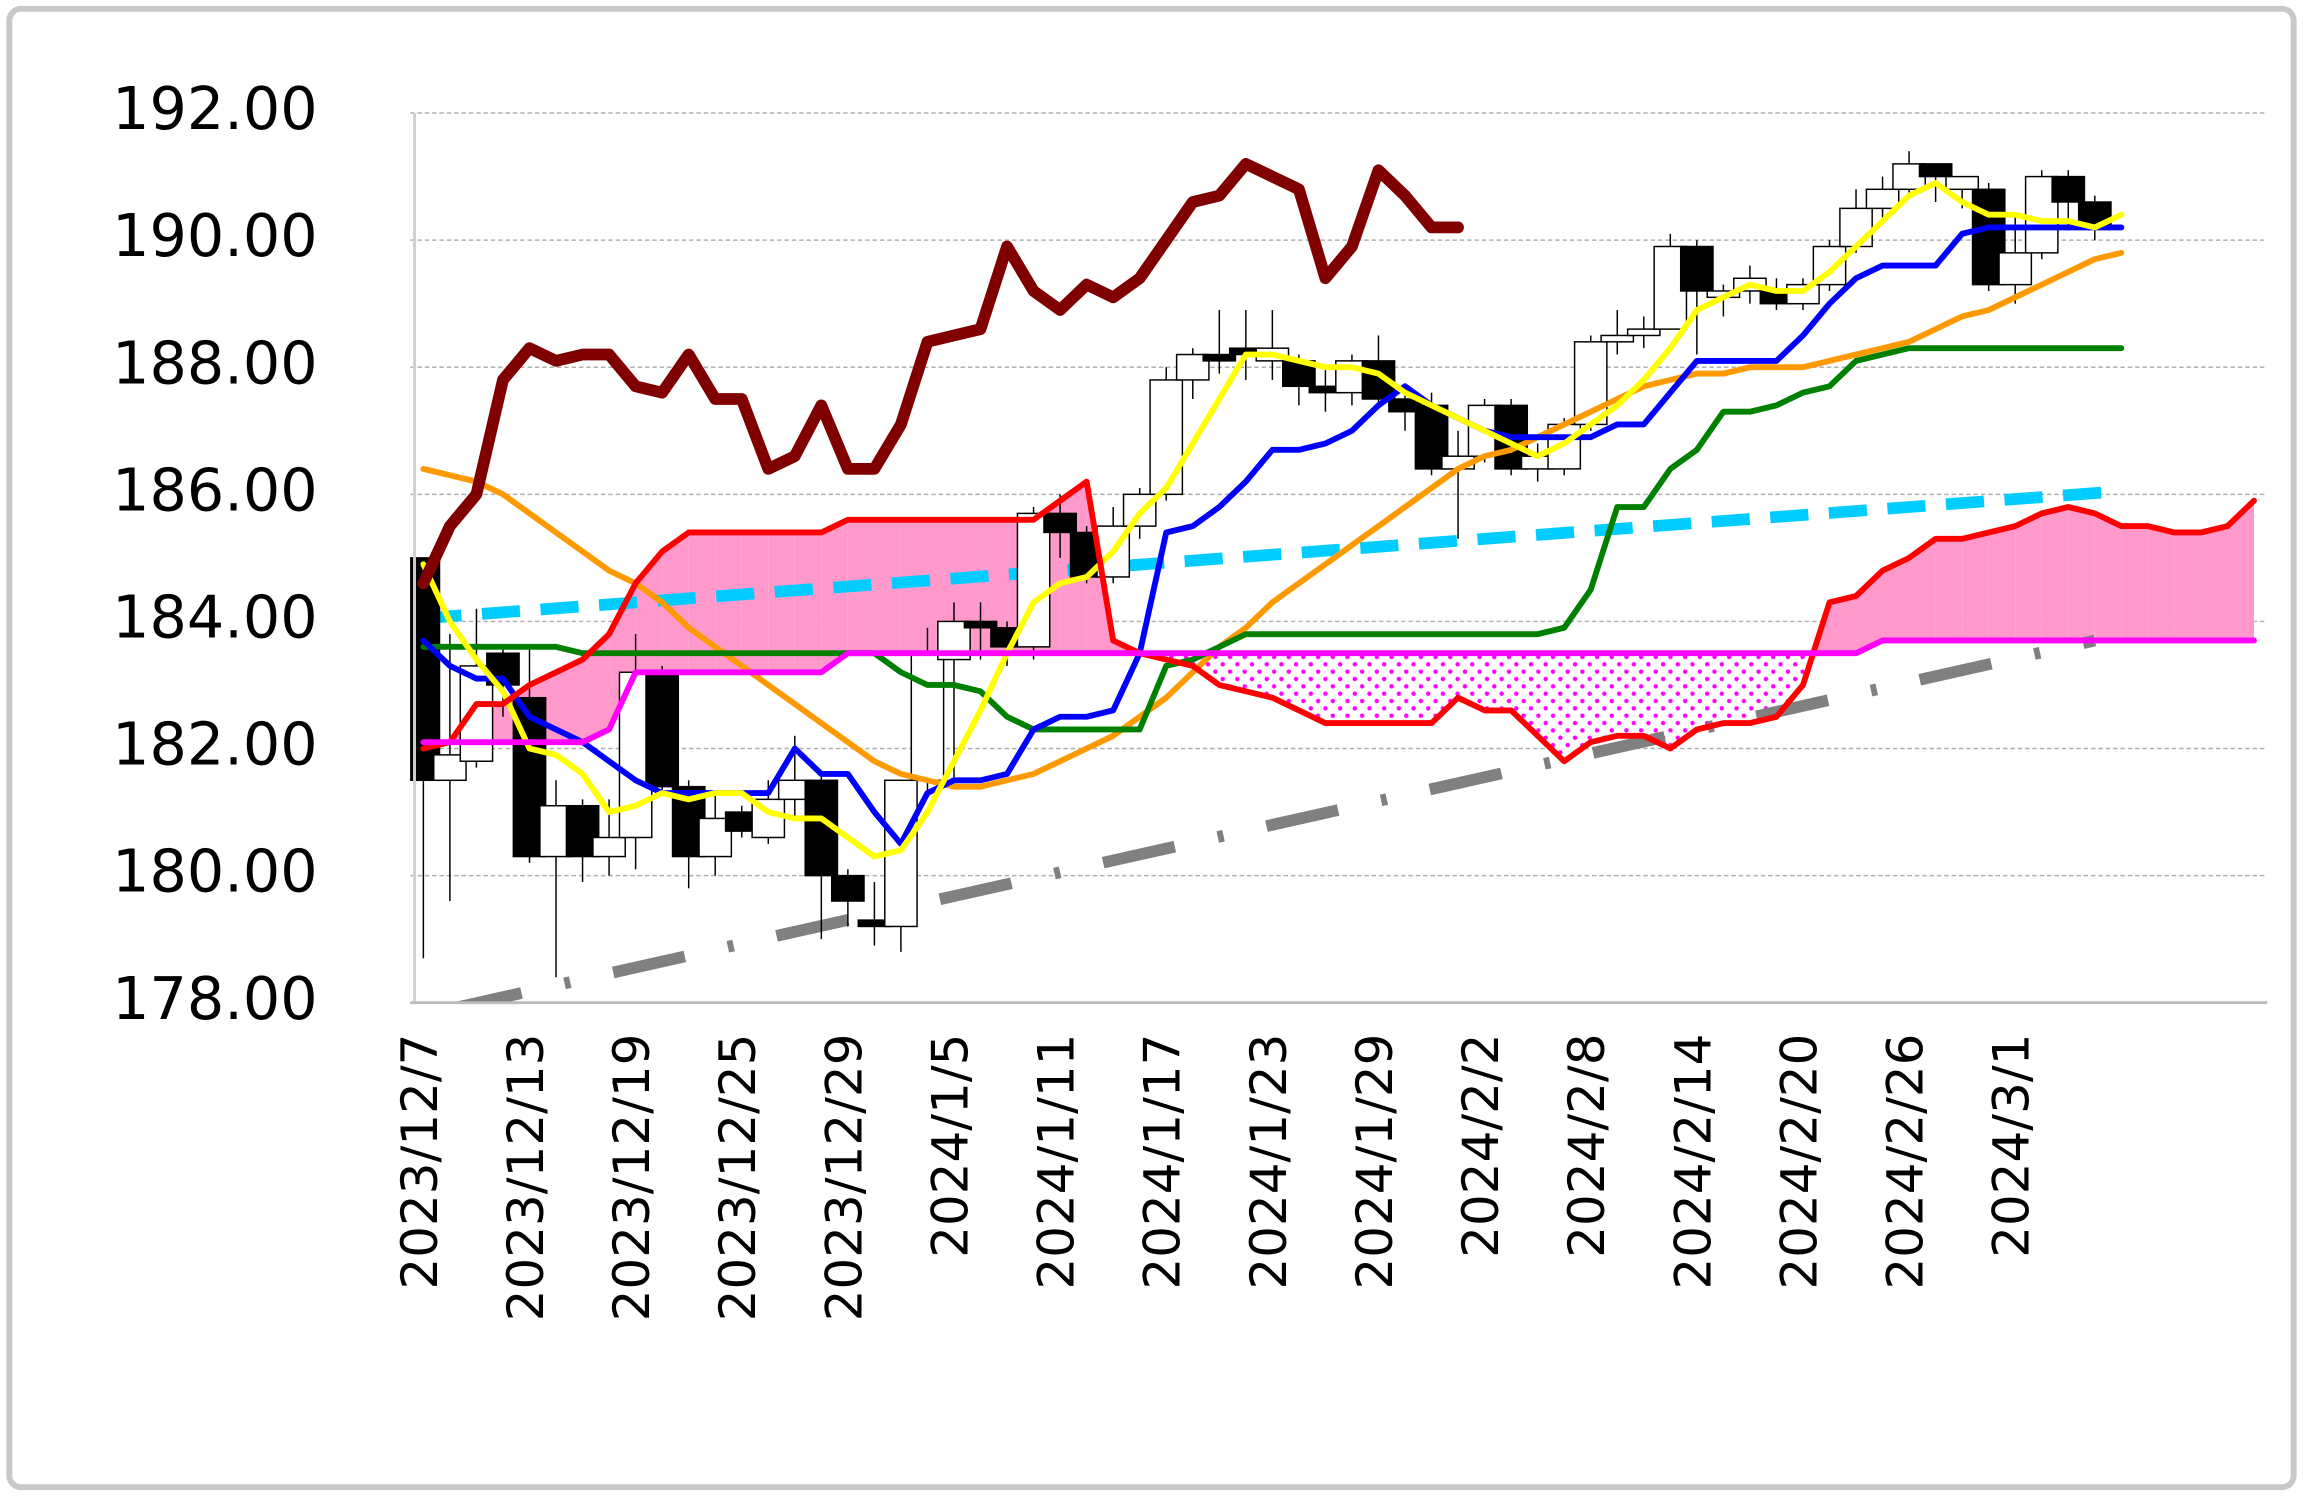 This screenshot has height=1496, width=2303. Describe the element at coordinates (1163, 1162) in the screenshot. I see `x-tick-label: 2024/1/17` at that location.